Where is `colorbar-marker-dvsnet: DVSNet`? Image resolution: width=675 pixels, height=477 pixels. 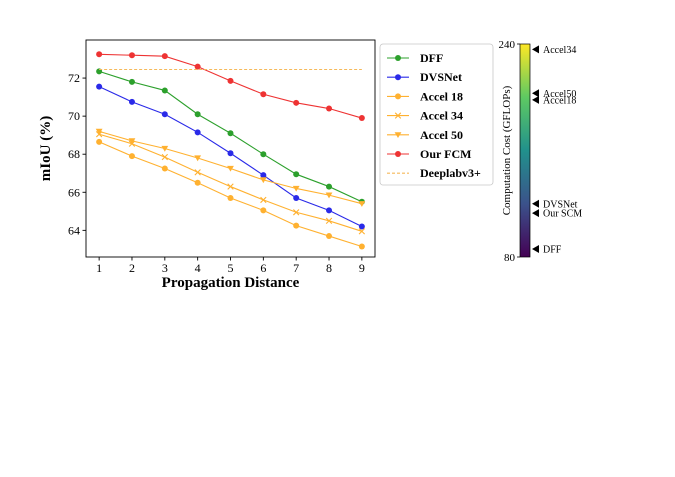
colorbar-marker-dvsnet: DVSNet is located at coordinates (555, 204).